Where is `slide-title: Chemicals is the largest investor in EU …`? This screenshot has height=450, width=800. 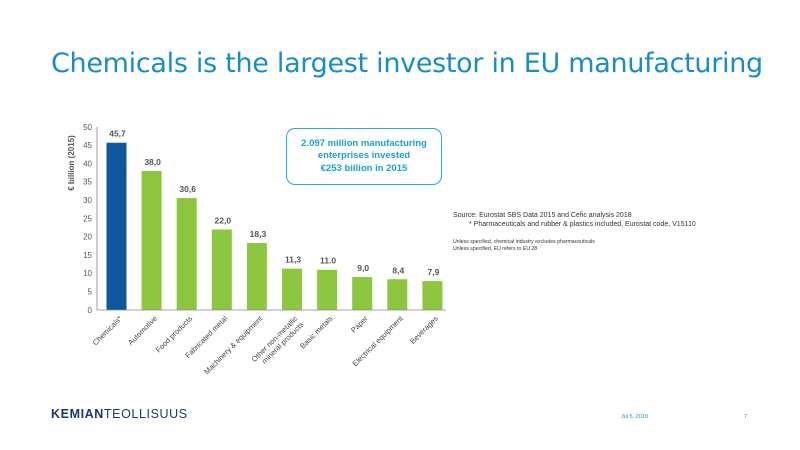 slide-title: Chemicals is the largest investor in EU … is located at coordinates (407, 63).